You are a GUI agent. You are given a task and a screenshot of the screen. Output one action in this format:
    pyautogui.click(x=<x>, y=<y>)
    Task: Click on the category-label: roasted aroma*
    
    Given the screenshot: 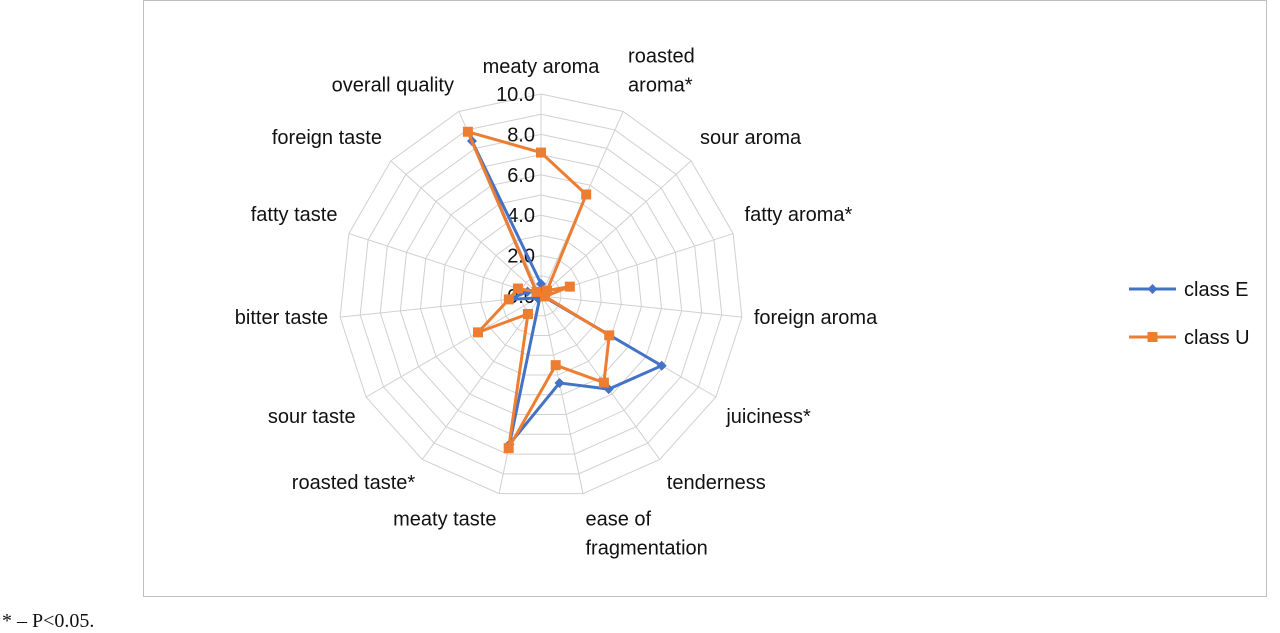 What is the action you would take?
    pyautogui.click(x=661, y=71)
    